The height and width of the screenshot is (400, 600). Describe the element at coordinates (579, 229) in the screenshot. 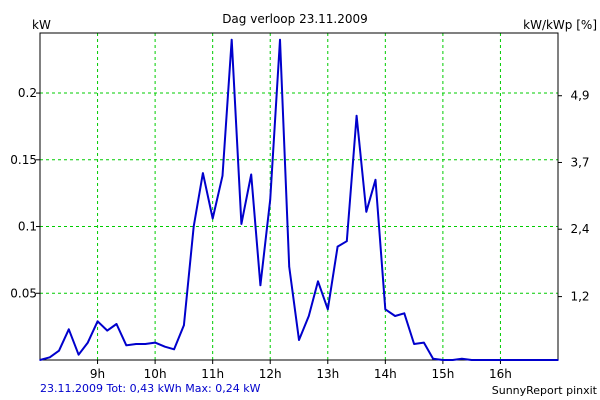

I see `y-tick-label-right: 2,4` at that location.